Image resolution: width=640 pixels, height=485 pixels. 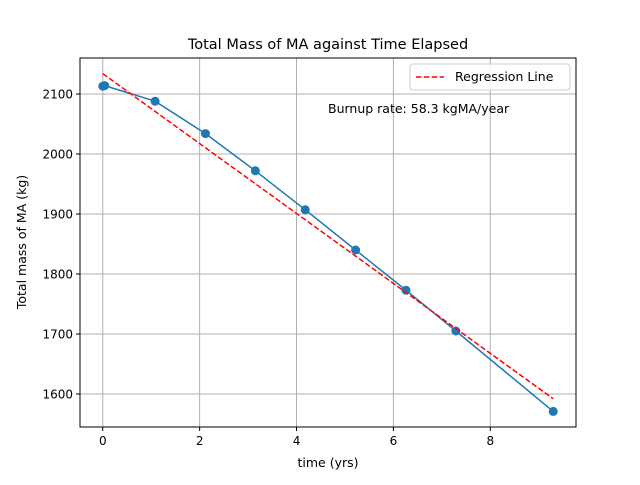 I want to click on y-tick-label: 1900, so click(x=57, y=215).